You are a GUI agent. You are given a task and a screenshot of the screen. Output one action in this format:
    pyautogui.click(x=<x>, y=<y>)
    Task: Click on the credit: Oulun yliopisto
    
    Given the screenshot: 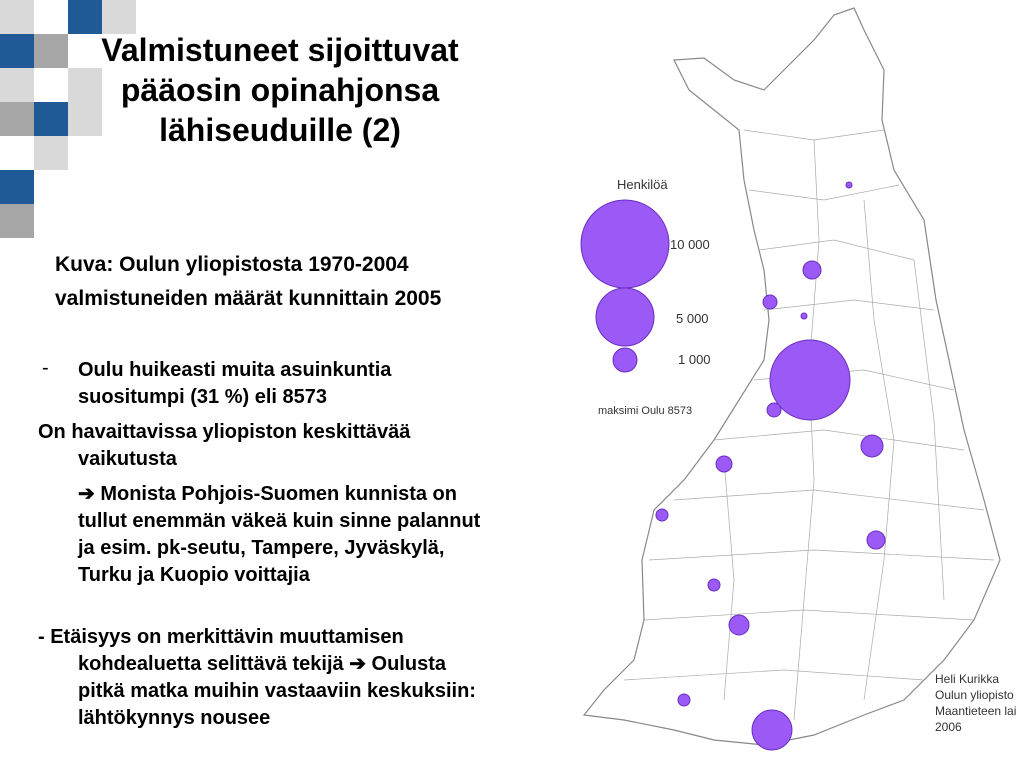 What is the action you would take?
    pyautogui.click(x=974, y=695)
    